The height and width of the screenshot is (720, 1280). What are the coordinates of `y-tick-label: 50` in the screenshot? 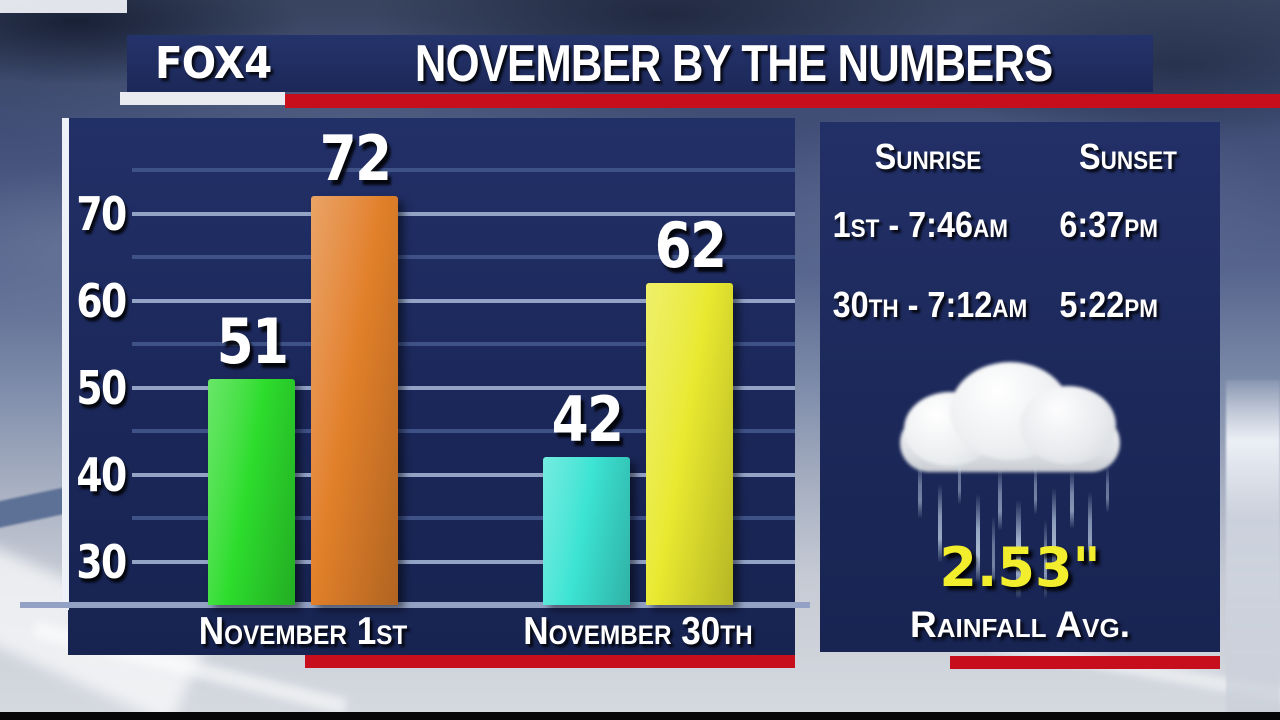 It's located at (101, 387).